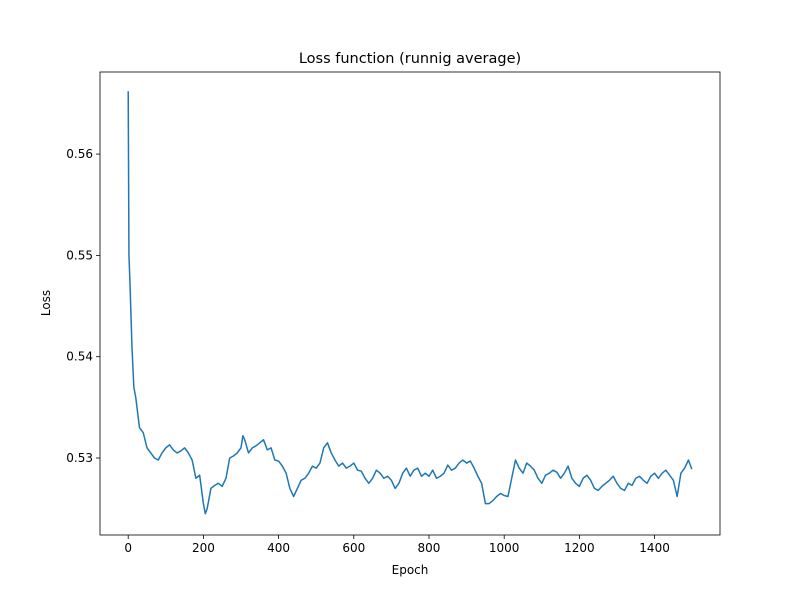 The height and width of the screenshot is (600, 800). I want to click on y-tick-label: 0.55, so click(79, 255).